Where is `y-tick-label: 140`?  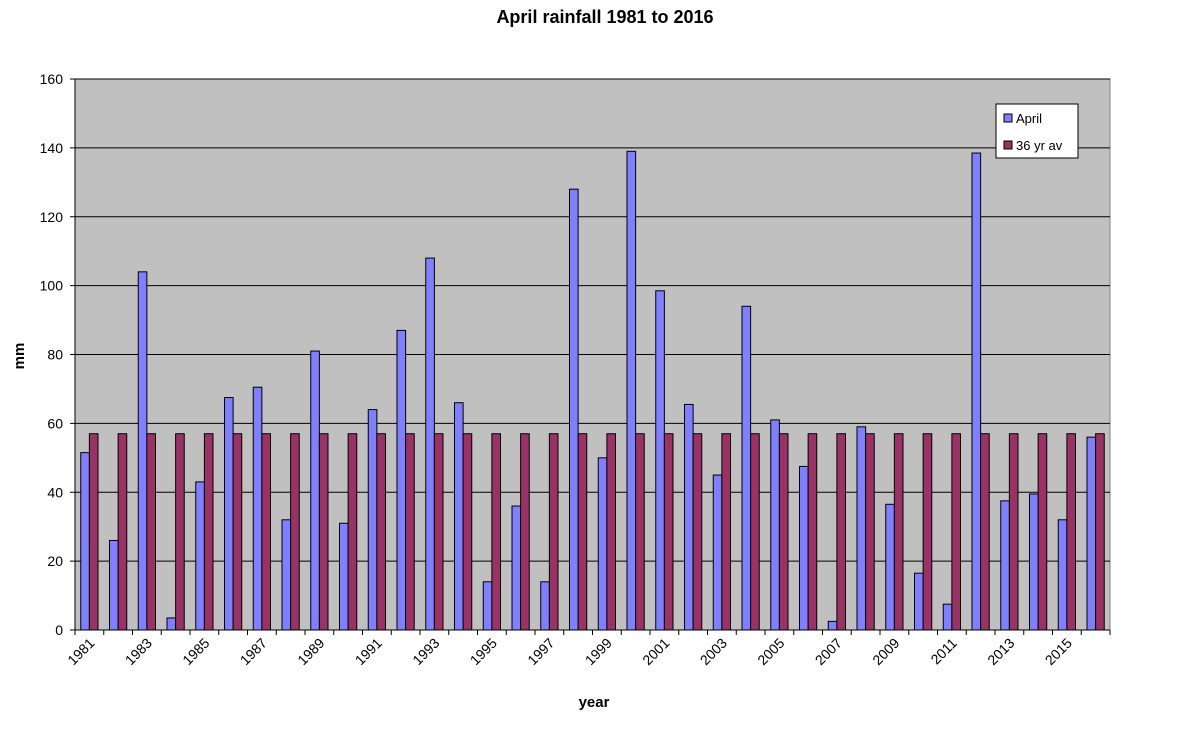
y-tick-label: 140 is located at coordinates (52, 148).